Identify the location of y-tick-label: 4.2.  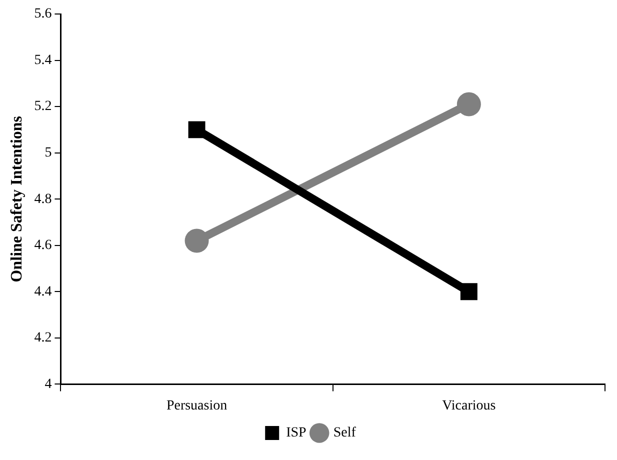
(43, 338).